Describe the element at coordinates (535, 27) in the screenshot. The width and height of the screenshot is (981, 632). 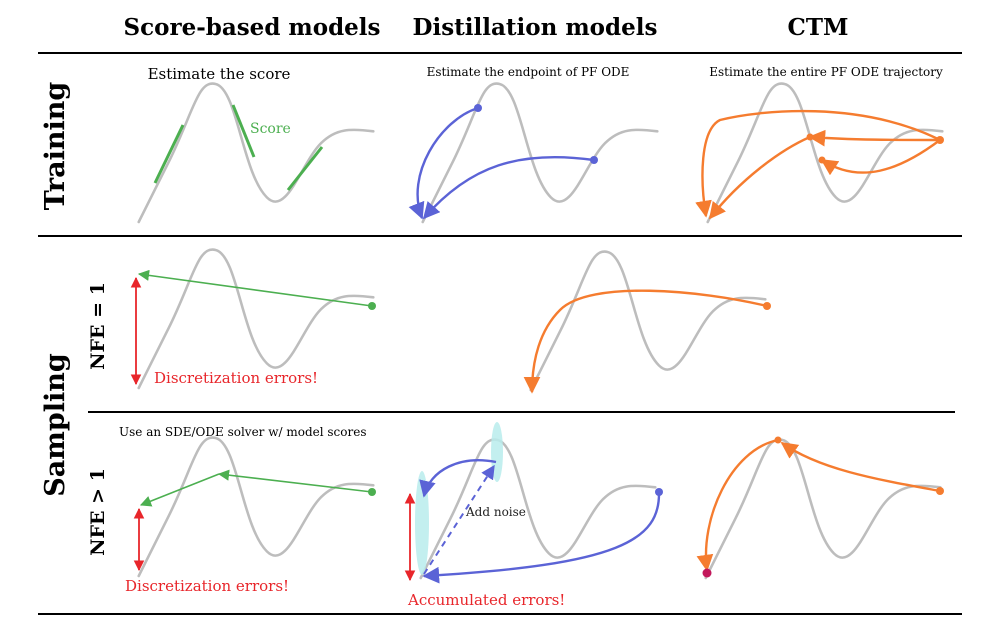
I see `column-header-distillation: Distillation models` at that location.